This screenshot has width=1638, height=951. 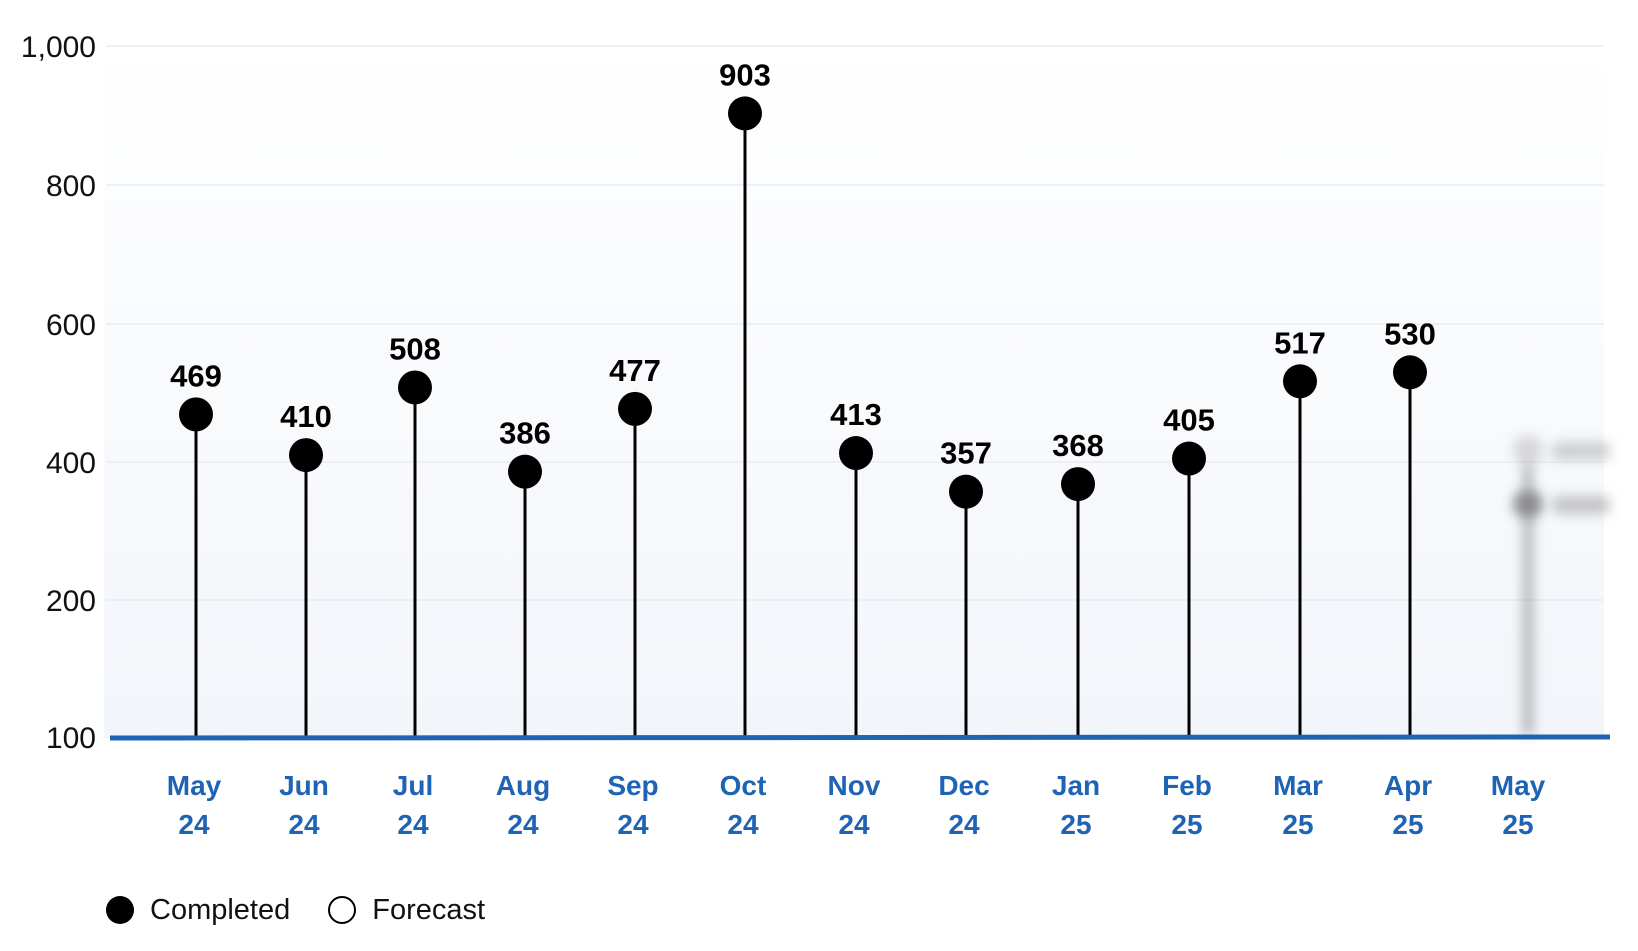 What do you see at coordinates (743, 785) in the screenshot?
I see `x-tick-month: Oct` at bounding box center [743, 785].